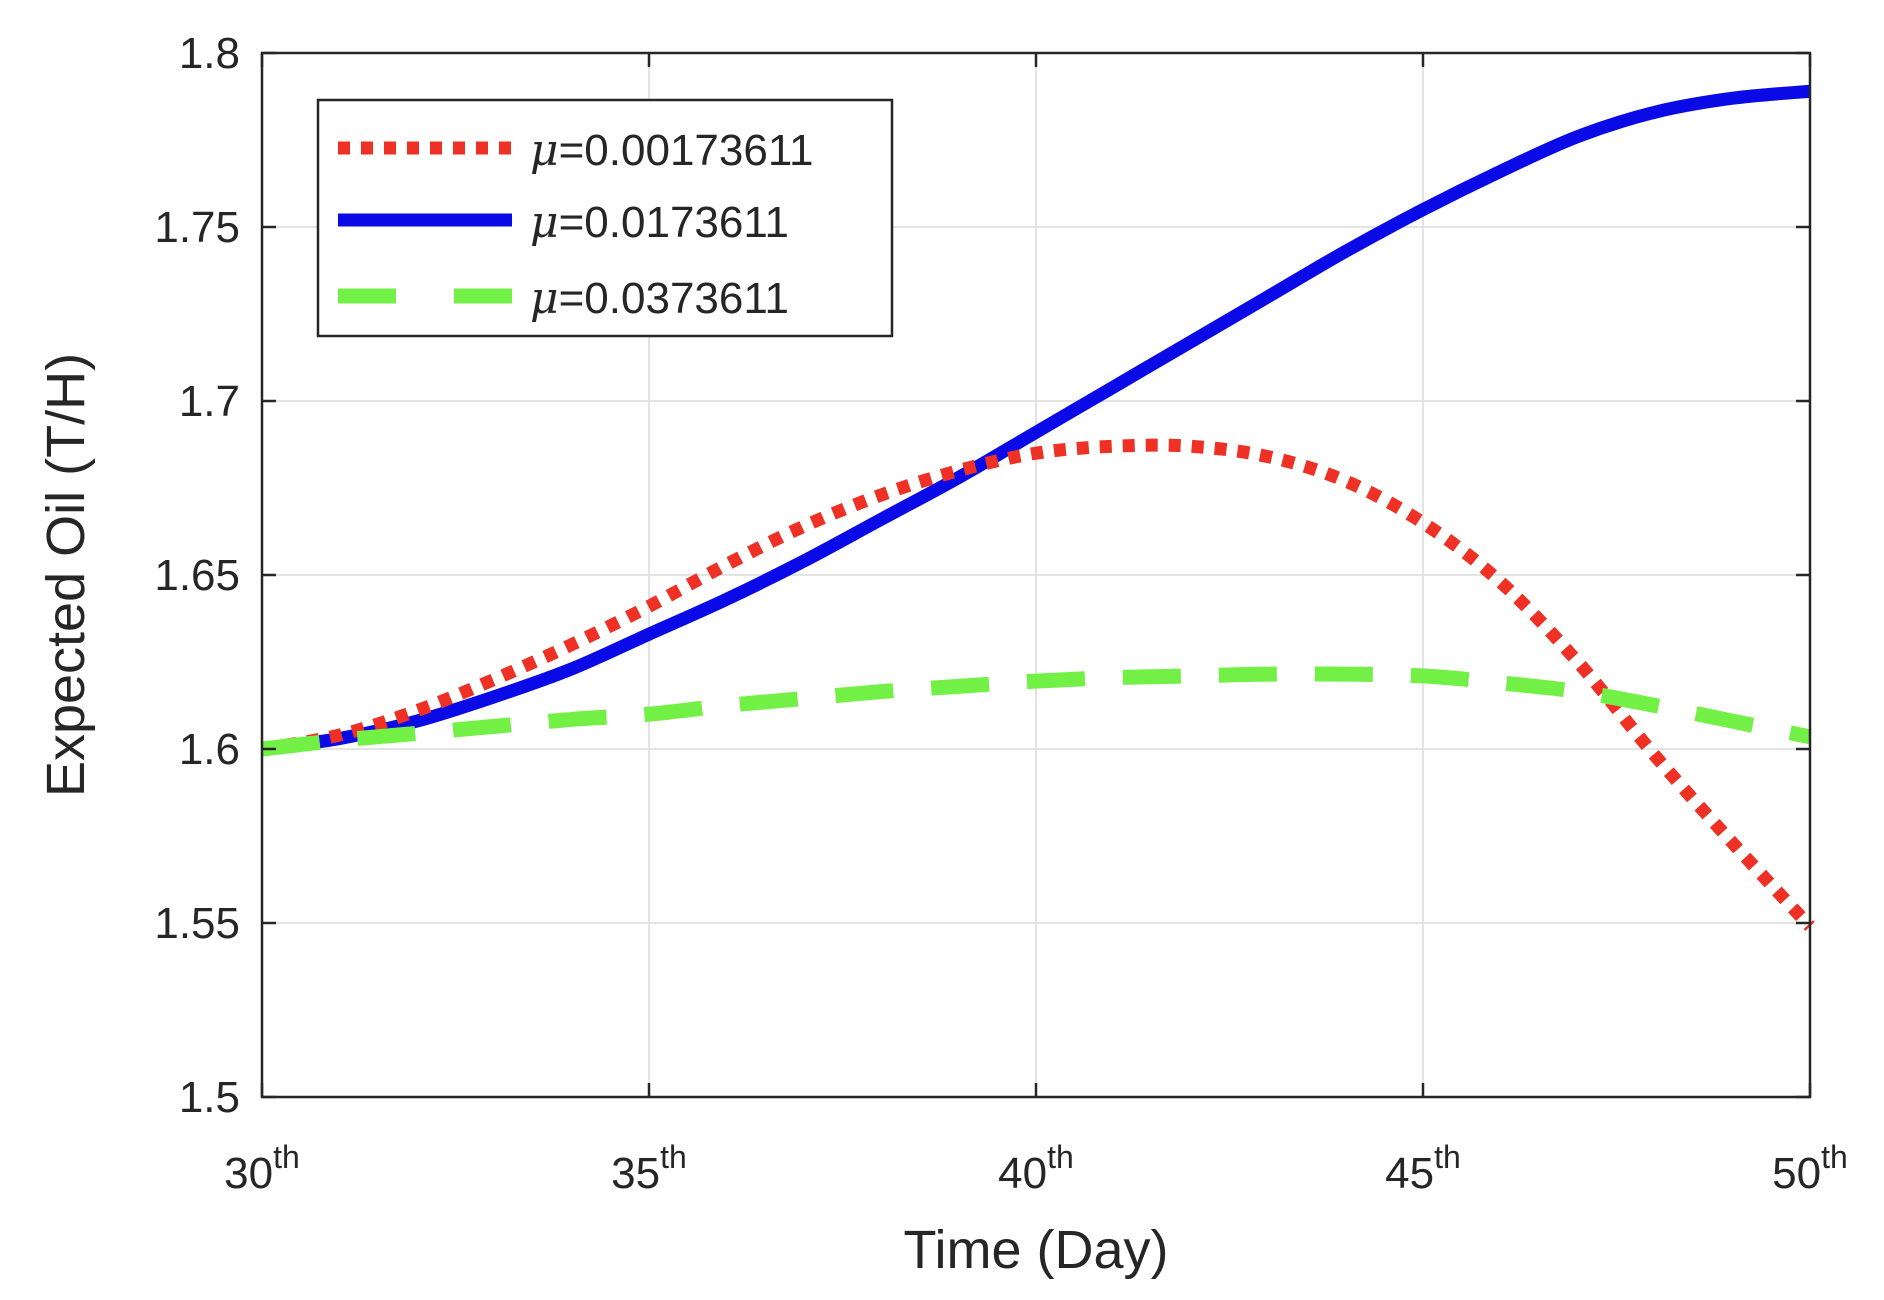 The height and width of the screenshot is (1300, 1884). I want to click on legend-label: μ=0.0173611, so click(659, 222).